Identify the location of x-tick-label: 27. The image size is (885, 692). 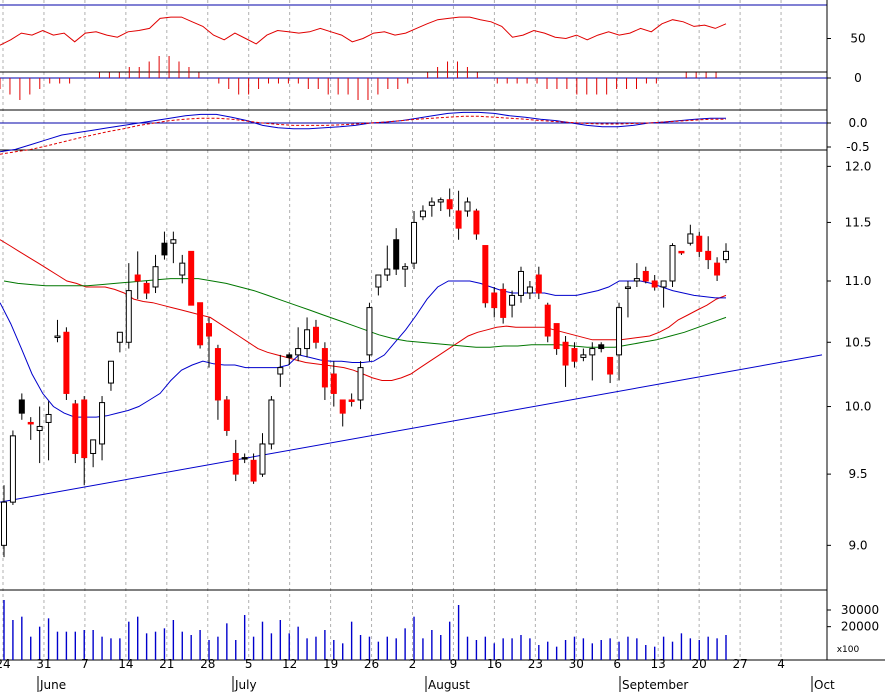
(739, 664).